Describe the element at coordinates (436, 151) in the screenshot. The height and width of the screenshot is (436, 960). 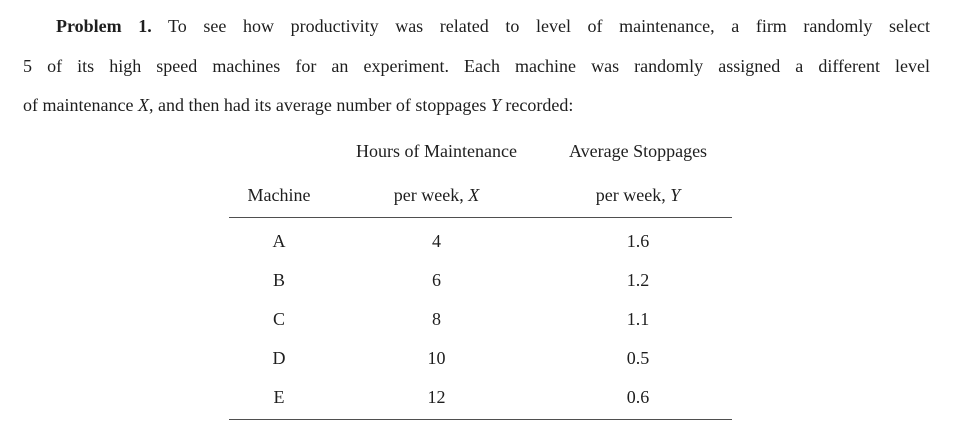
I see `header-hours-line1: Hours of Maintenance` at that location.